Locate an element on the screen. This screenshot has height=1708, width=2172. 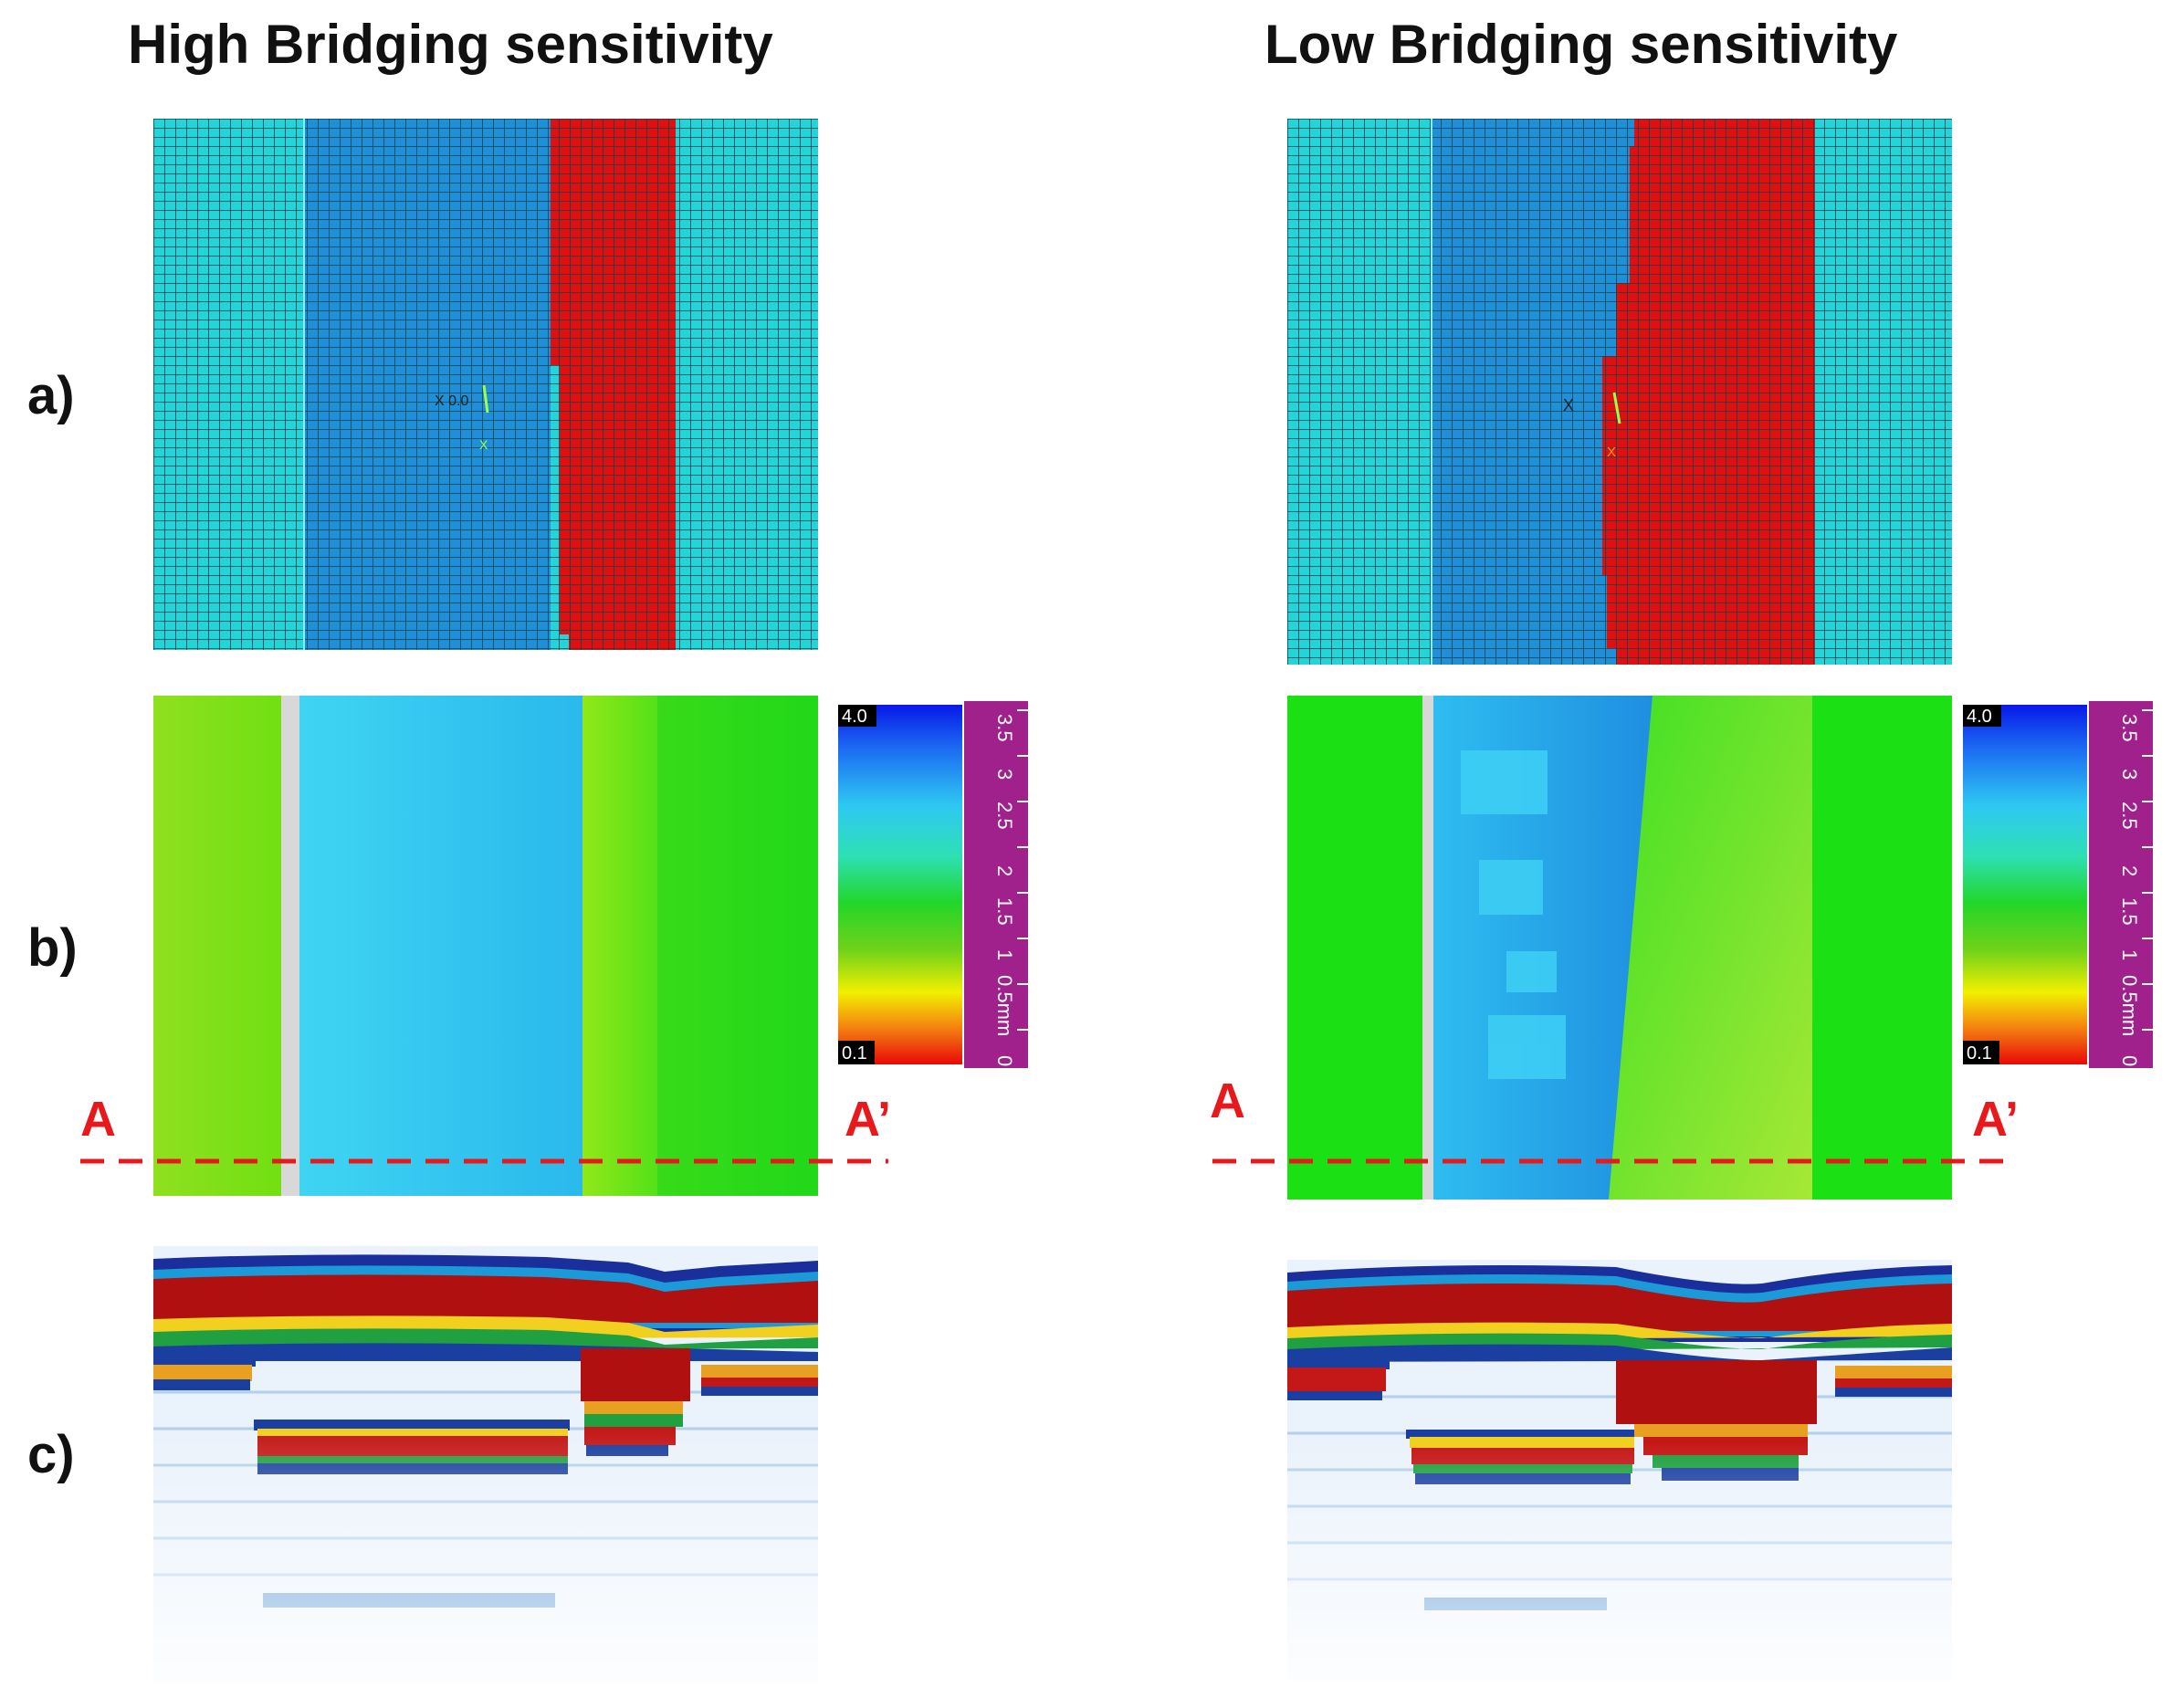
left-radargram is located at coordinates (485, 1465).